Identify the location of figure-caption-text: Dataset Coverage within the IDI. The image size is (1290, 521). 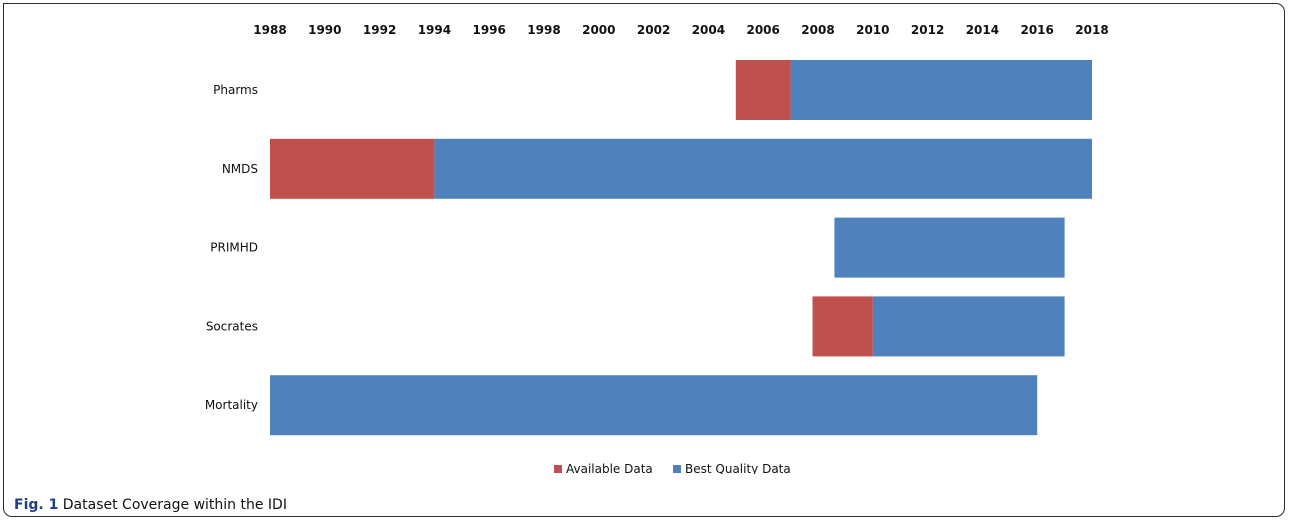
(174, 505).